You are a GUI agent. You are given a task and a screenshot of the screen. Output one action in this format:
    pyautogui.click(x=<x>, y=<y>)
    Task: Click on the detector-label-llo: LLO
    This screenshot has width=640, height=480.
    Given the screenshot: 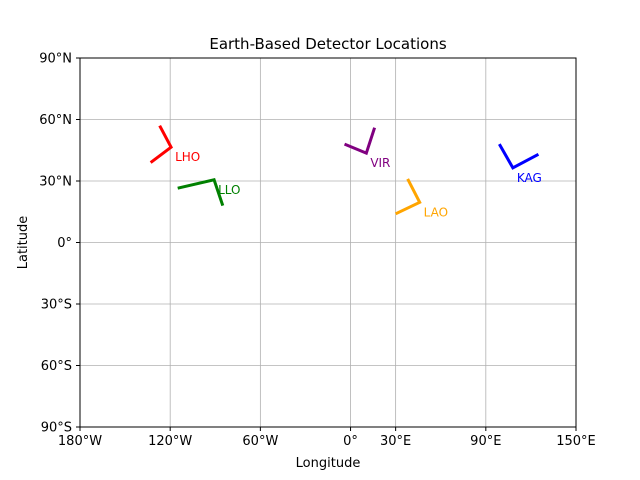 What is the action you would take?
    pyautogui.click(x=229, y=190)
    